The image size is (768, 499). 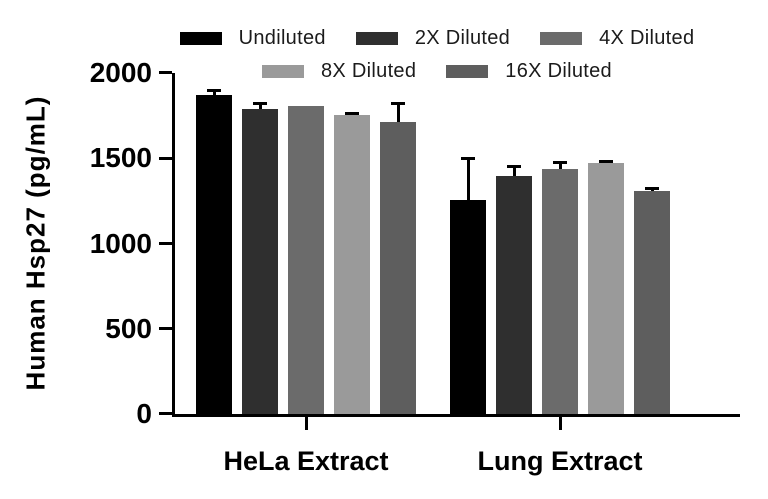 I want to click on bar-hela-2x, so click(x=260, y=261).